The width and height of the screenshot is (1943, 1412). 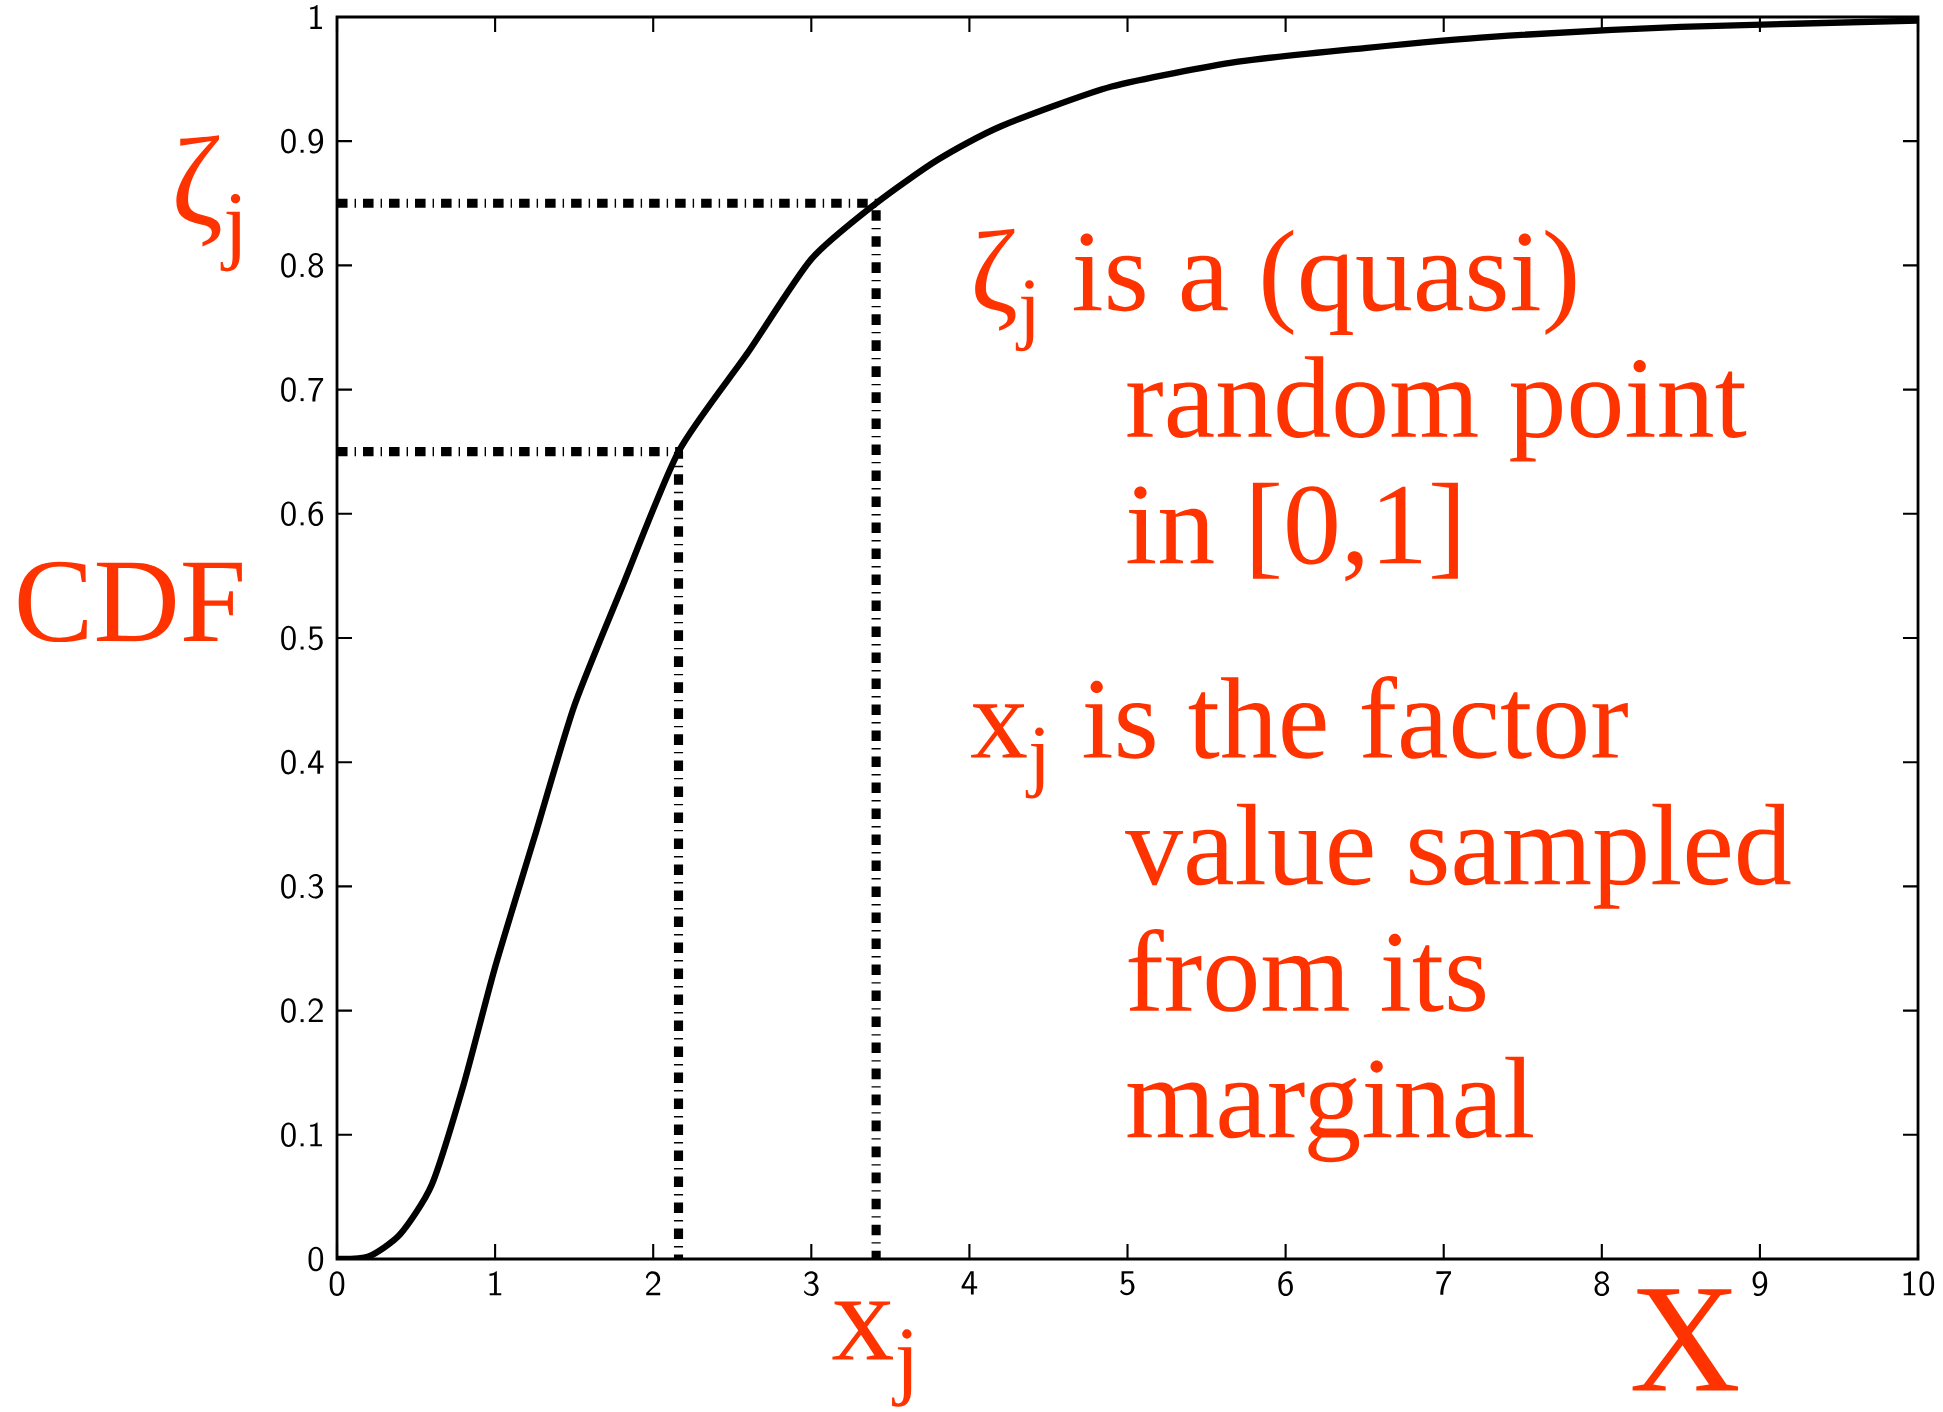 What do you see at coordinates (302, 1010) in the screenshot?
I see `y-tick-label: 0.2` at bounding box center [302, 1010].